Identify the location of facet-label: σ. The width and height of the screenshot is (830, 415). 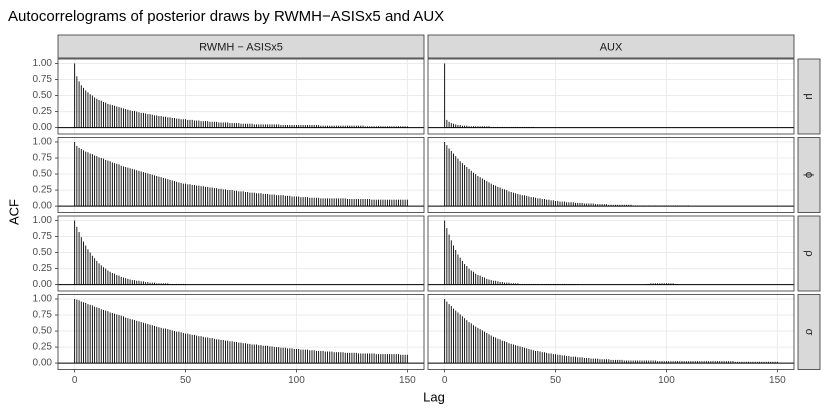
(809, 332).